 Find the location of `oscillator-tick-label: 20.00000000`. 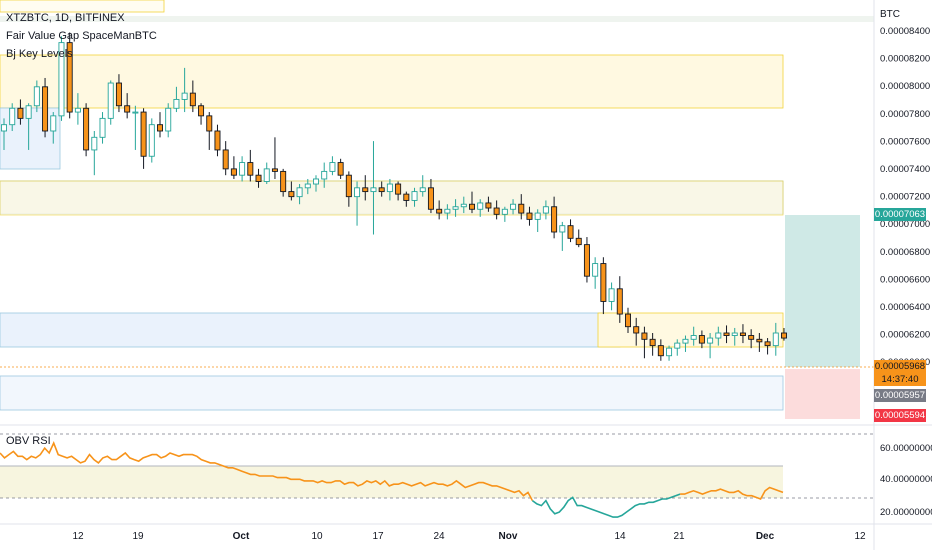

oscillator-tick-label: 20.00000000 is located at coordinates (906, 512).